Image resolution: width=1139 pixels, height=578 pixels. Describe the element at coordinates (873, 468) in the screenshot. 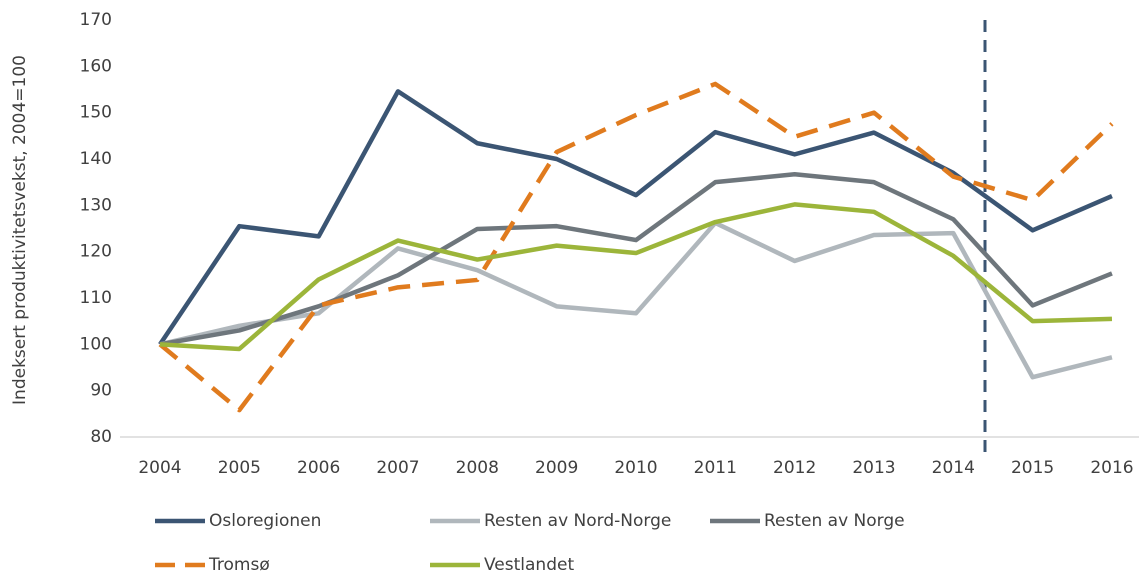

I see `x-tick-label: 2013` at that location.